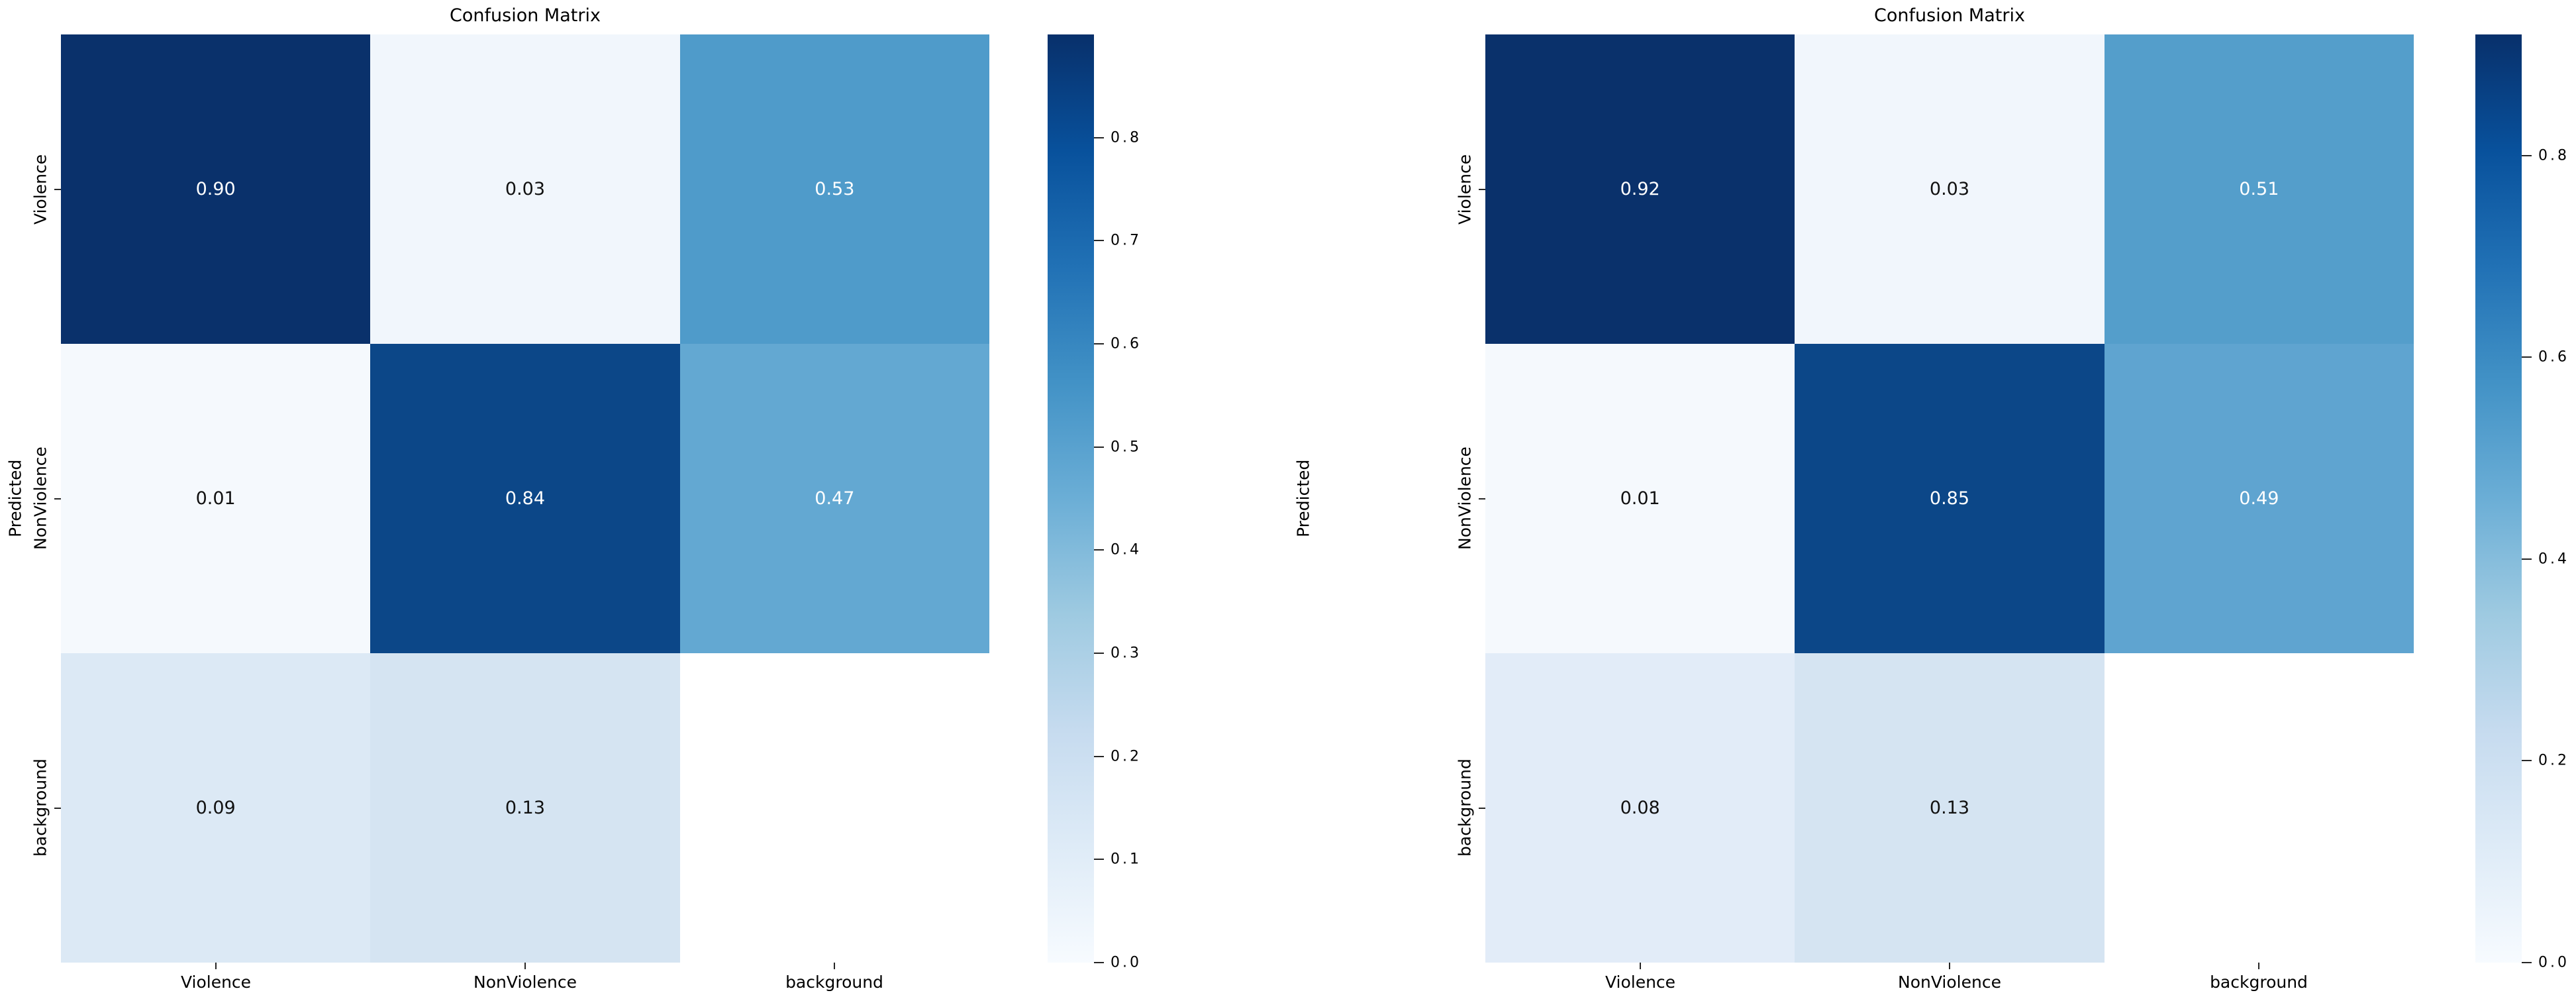  Describe the element at coordinates (2259, 498) in the screenshot. I see `heatmap-cell: 0.49` at that location.